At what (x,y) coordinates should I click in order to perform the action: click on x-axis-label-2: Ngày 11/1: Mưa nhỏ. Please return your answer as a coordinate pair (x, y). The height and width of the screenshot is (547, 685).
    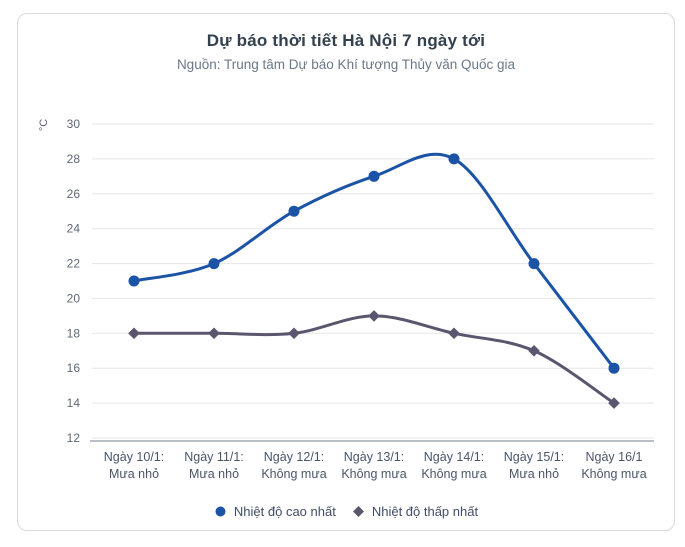
    Looking at the image, I should click on (214, 465).